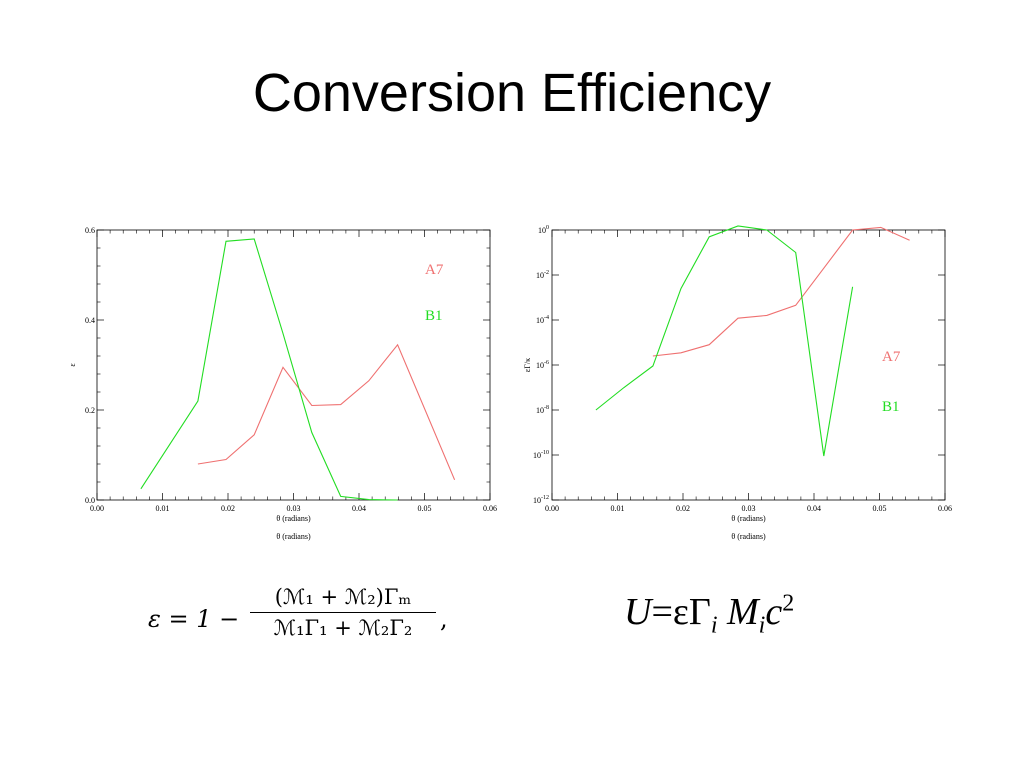 Image resolution: width=1024 pixels, height=768 pixels. Describe the element at coordinates (90, 500) in the screenshot. I see `y-tick-label: 0.0` at that location.